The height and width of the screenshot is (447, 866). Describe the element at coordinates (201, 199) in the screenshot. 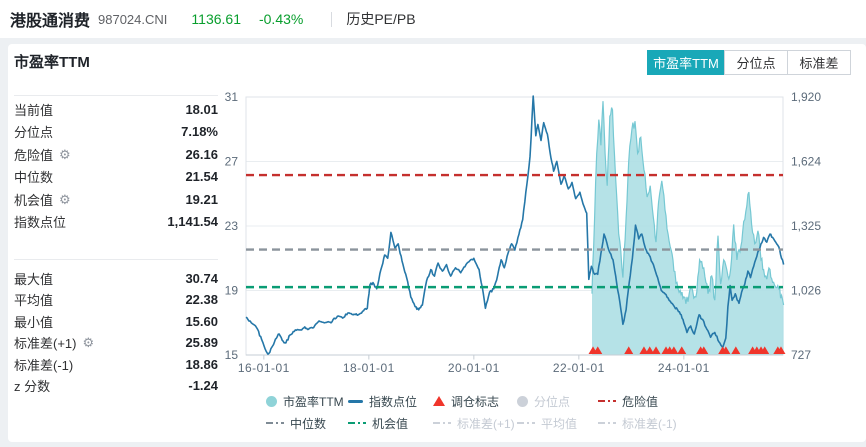

I see `stat-value: 19.21` at that location.